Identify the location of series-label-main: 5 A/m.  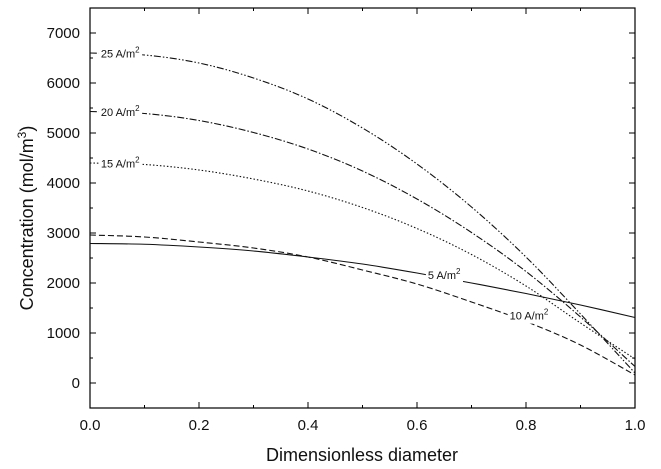
(442, 276).